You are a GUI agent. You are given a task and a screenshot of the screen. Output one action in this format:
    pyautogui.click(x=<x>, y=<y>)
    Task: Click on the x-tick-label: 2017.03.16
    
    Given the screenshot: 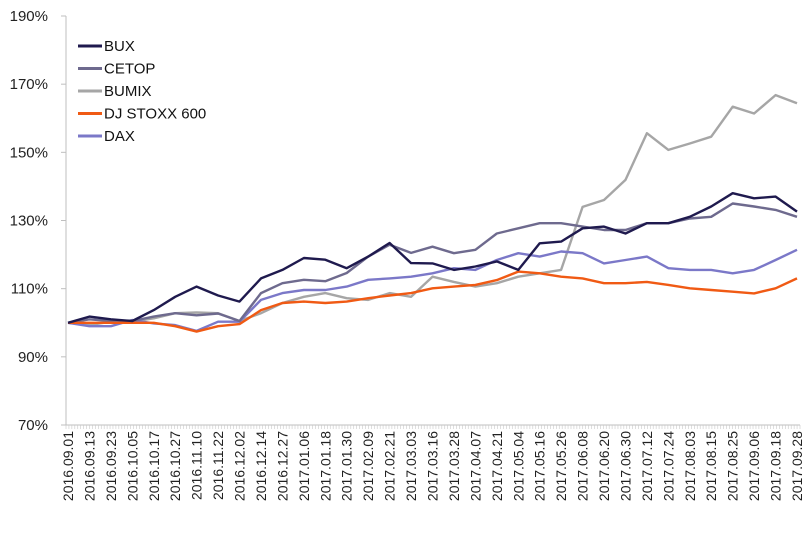 What is the action you would take?
    pyautogui.click(x=433, y=466)
    